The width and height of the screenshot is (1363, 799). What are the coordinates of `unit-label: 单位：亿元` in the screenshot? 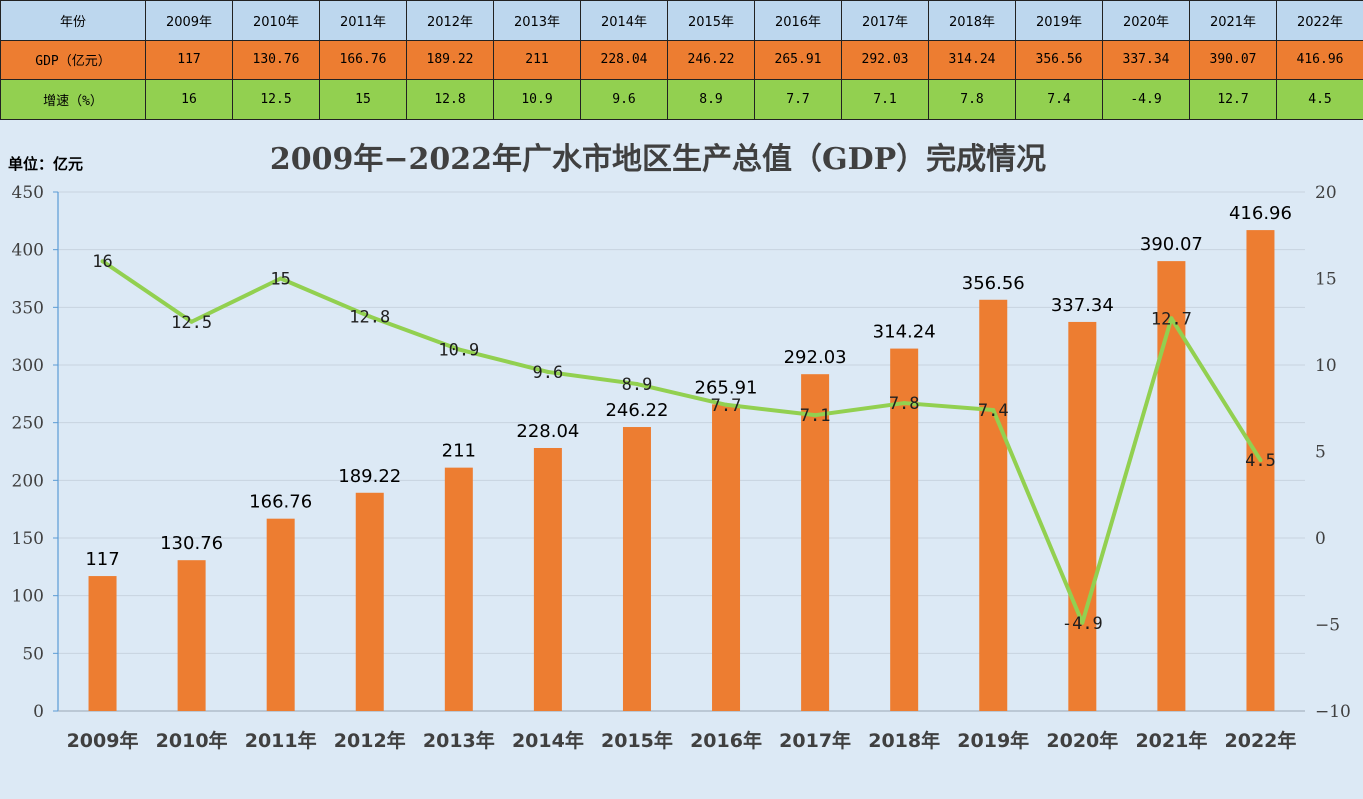 It's located at (45, 164).